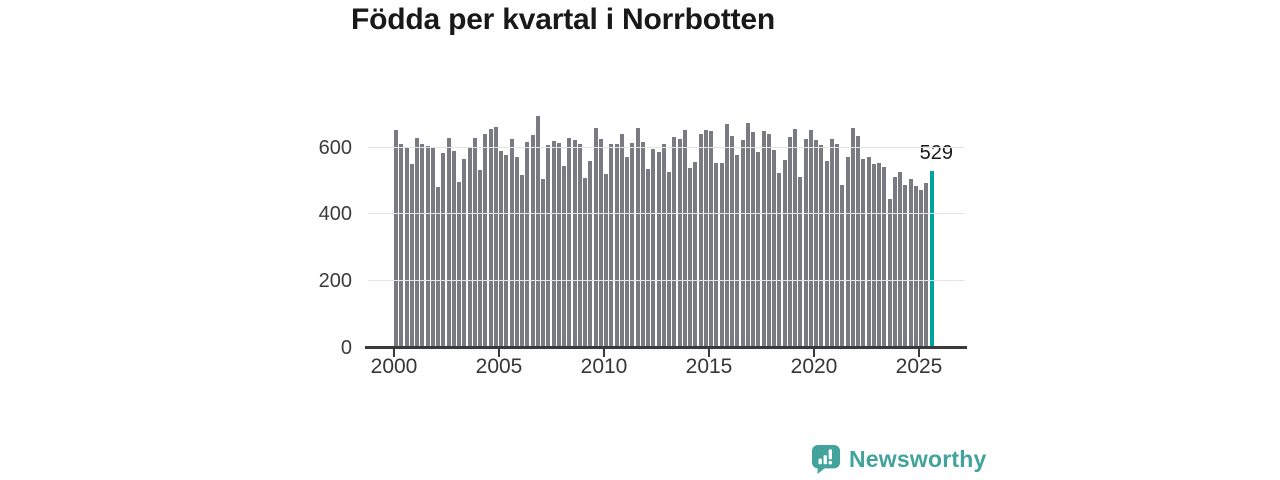  Describe the element at coordinates (814, 352) in the screenshot. I see `x-tick-2020` at that location.